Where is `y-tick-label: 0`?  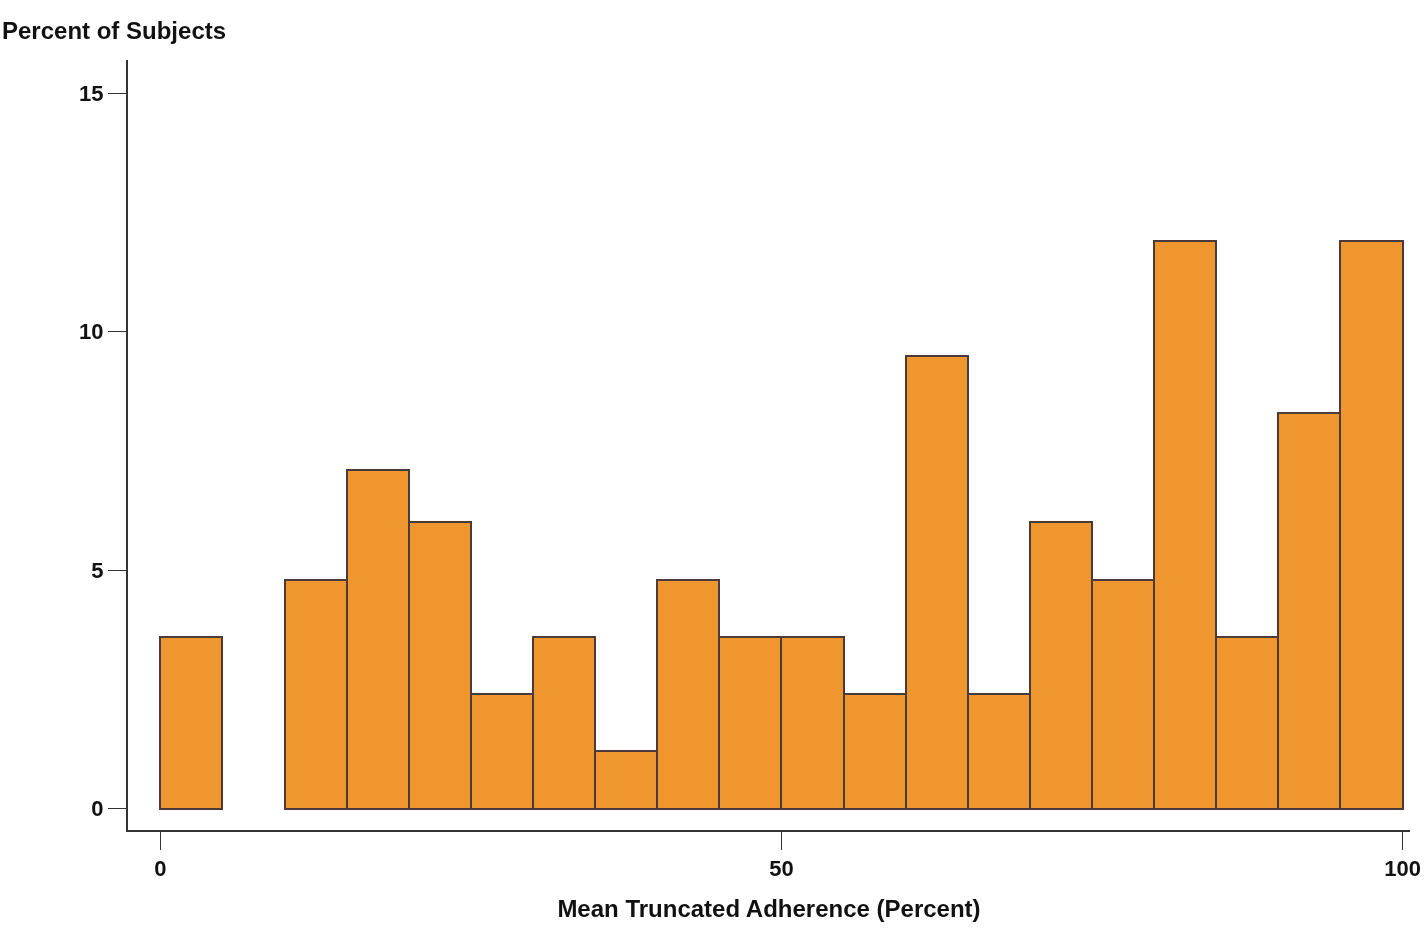 y-tick-label: 0 is located at coordinates (97, 809).